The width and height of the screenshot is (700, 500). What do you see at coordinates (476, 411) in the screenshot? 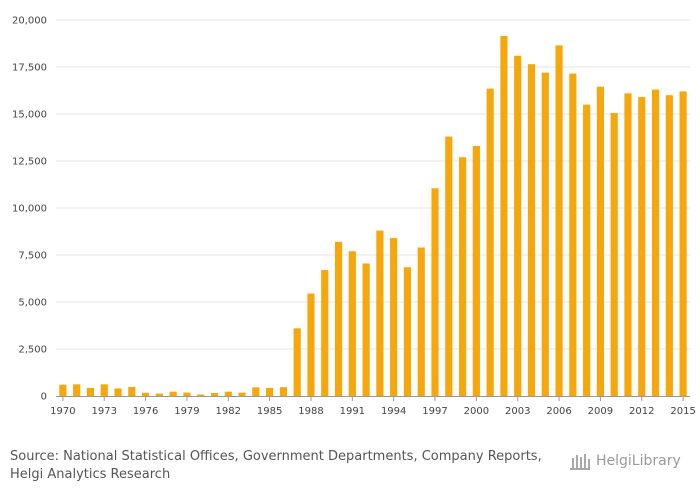
I see `x-tick-label: 2000` at bounding box center [476, 411].